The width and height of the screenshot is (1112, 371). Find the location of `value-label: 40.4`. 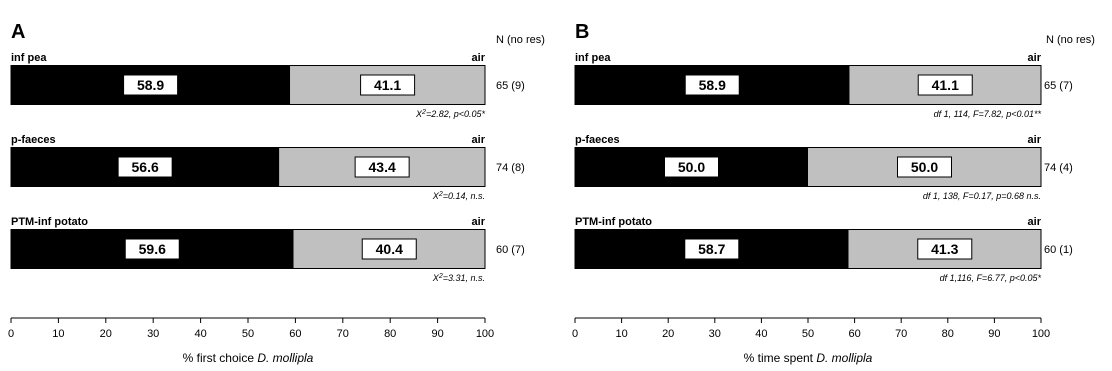

value-label: 40.4 is located at coordinates (389, 249).